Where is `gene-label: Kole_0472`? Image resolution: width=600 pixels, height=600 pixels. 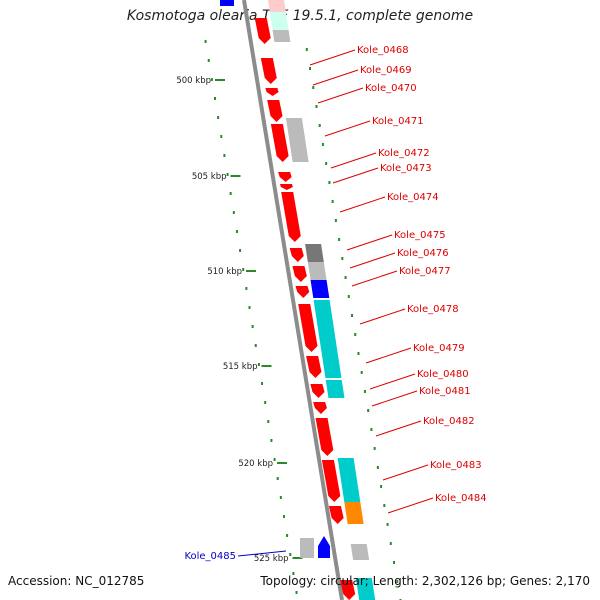
gene-label: Kole_0472 is located at coordinates (404, 153).